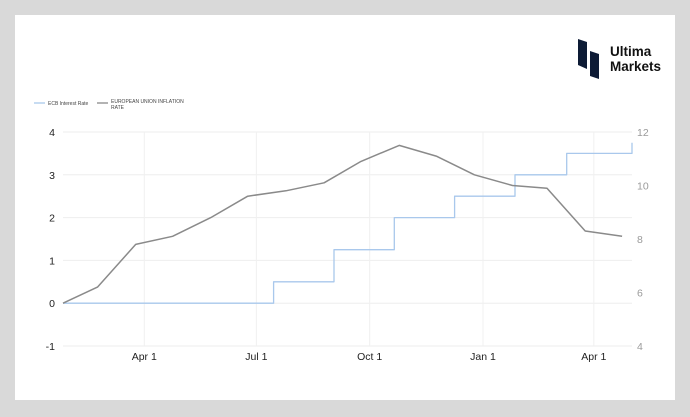 The height and width of the screenshot is (417, 690). I want to click on left-axis-tick-label: 3, so click(52, 176).